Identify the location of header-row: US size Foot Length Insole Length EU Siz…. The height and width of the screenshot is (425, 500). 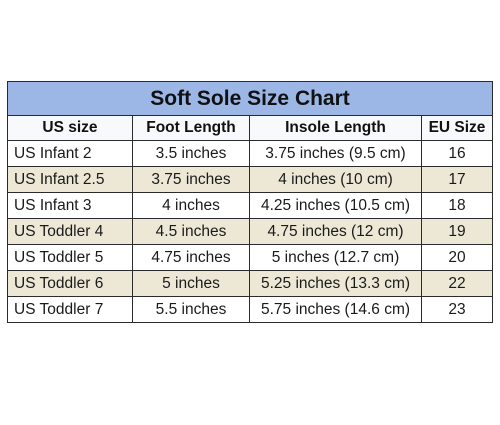
(250, 128).